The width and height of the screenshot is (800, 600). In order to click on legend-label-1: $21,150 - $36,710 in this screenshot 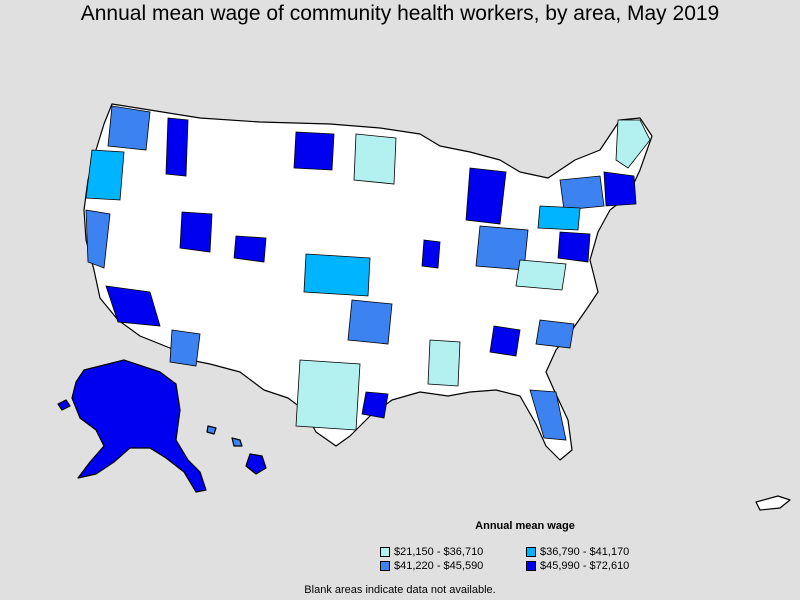, I will do `click(439, 552)`.